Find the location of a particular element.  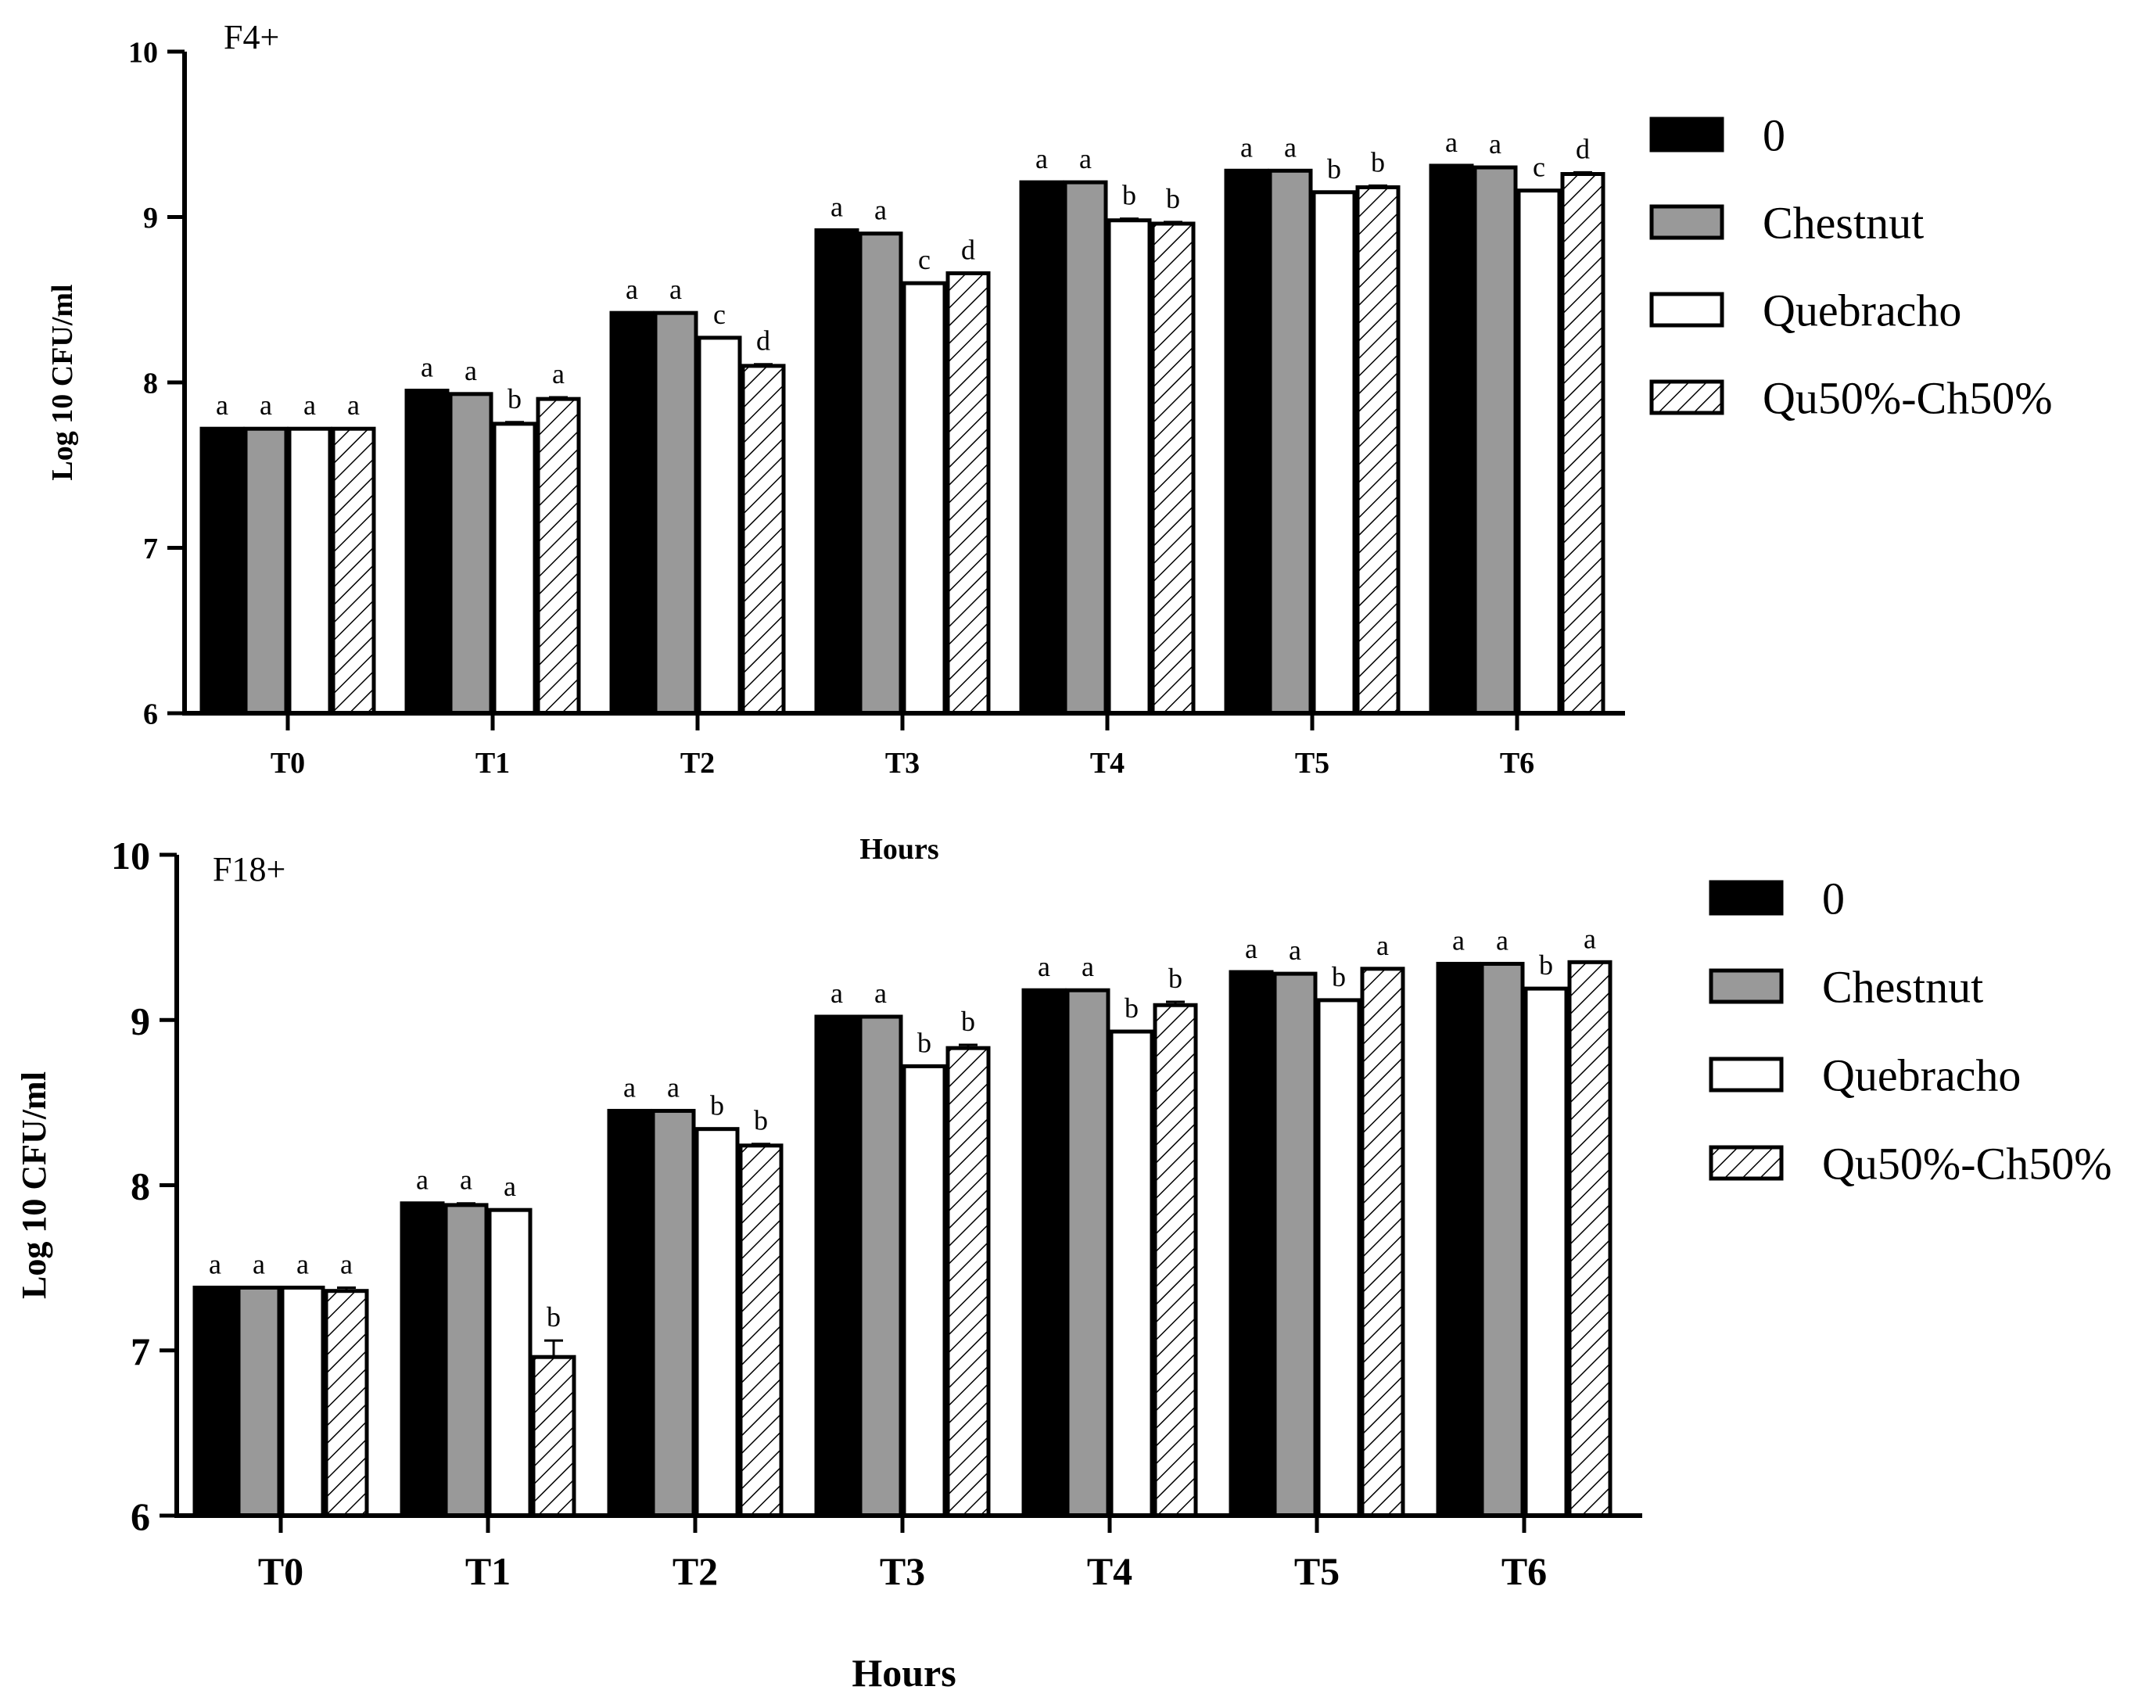

bar-F4+-T3-Chestnut is located at coordinates (880, 473).